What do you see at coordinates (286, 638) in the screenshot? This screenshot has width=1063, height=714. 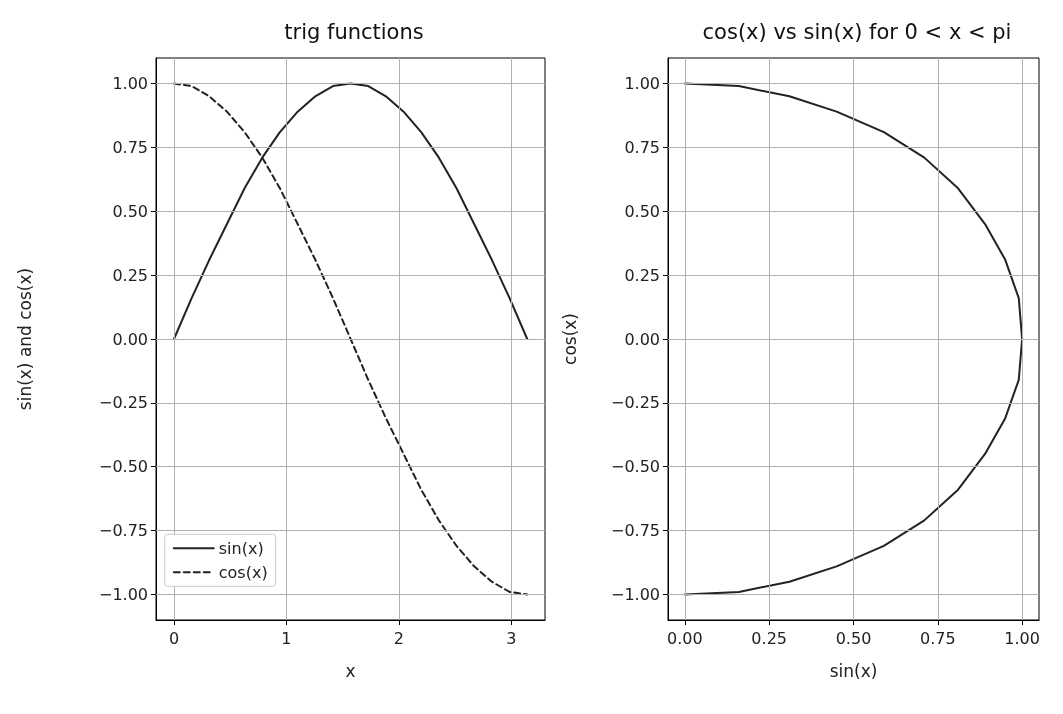 I see `x-tick-label: 1` at bounding box center [286, 638].